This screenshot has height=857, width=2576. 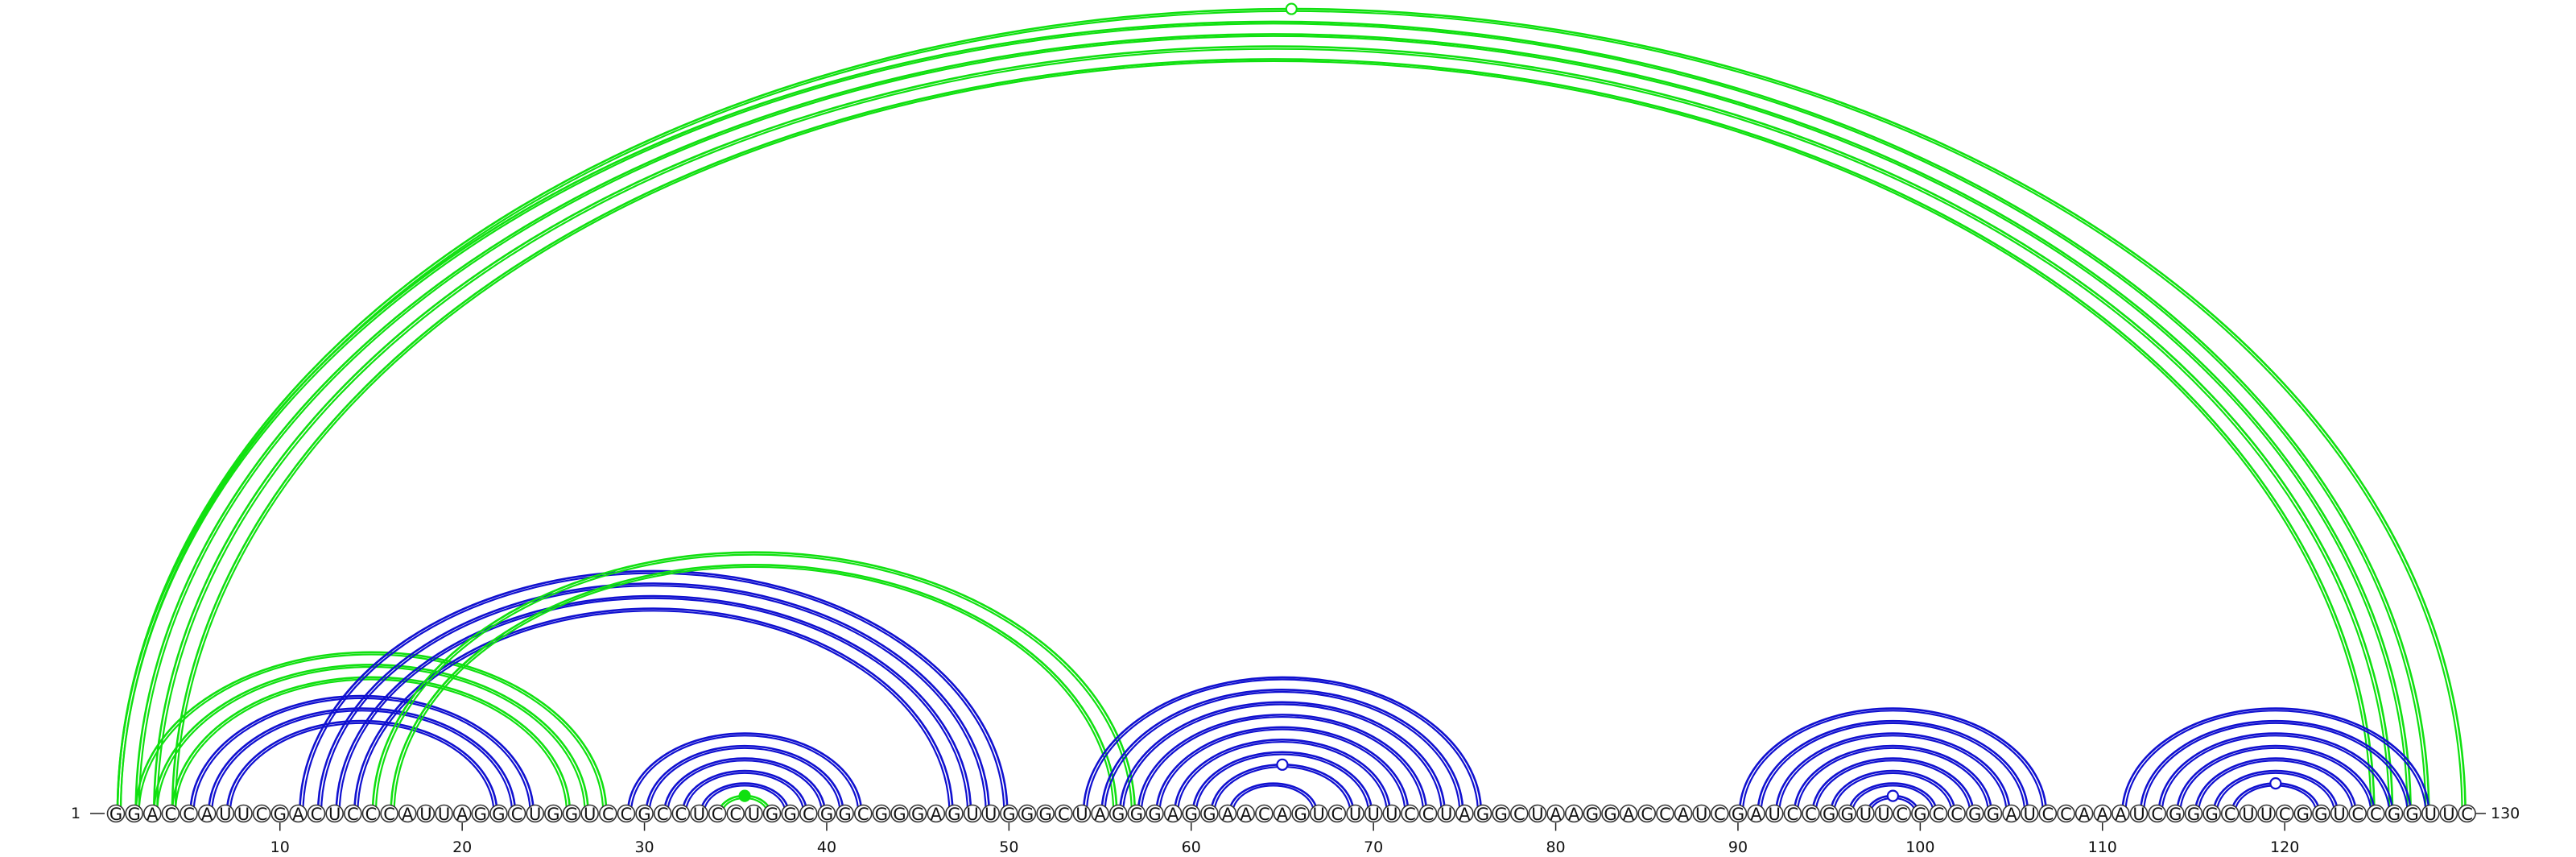 I want to click on tick-label: 30, so click(x=644, y=847).